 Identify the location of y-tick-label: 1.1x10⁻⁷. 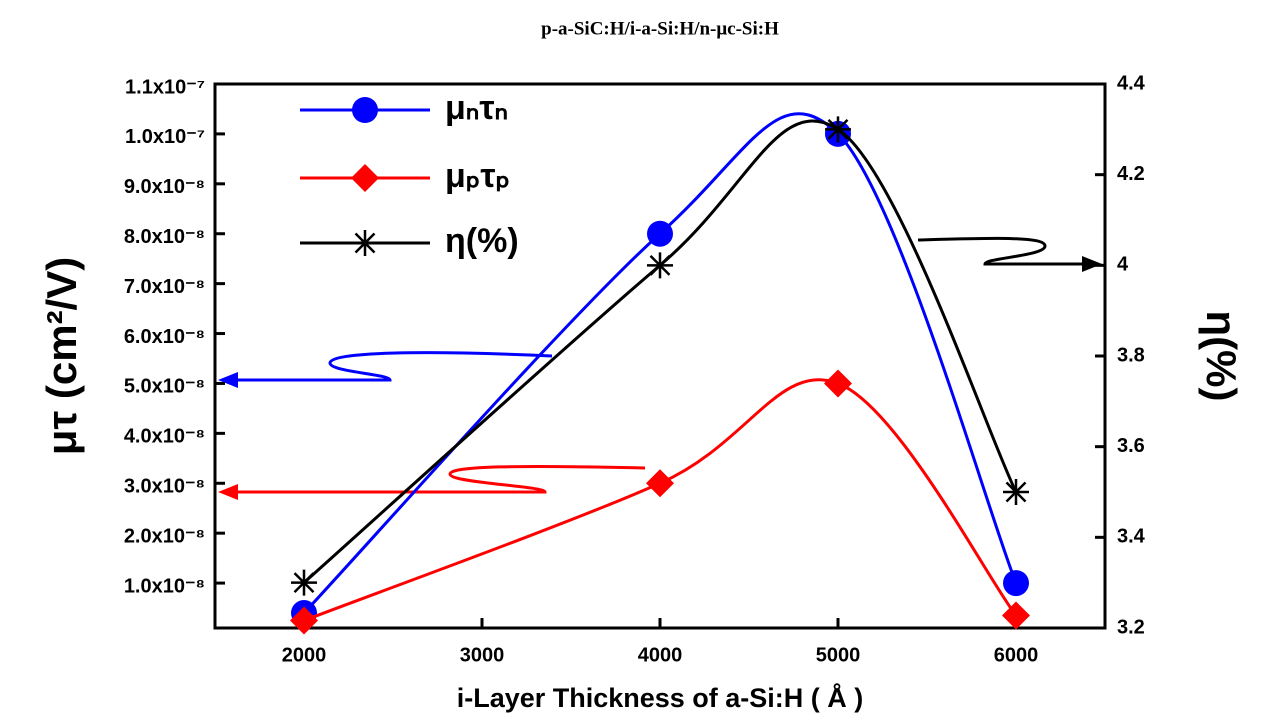
(165, 87).